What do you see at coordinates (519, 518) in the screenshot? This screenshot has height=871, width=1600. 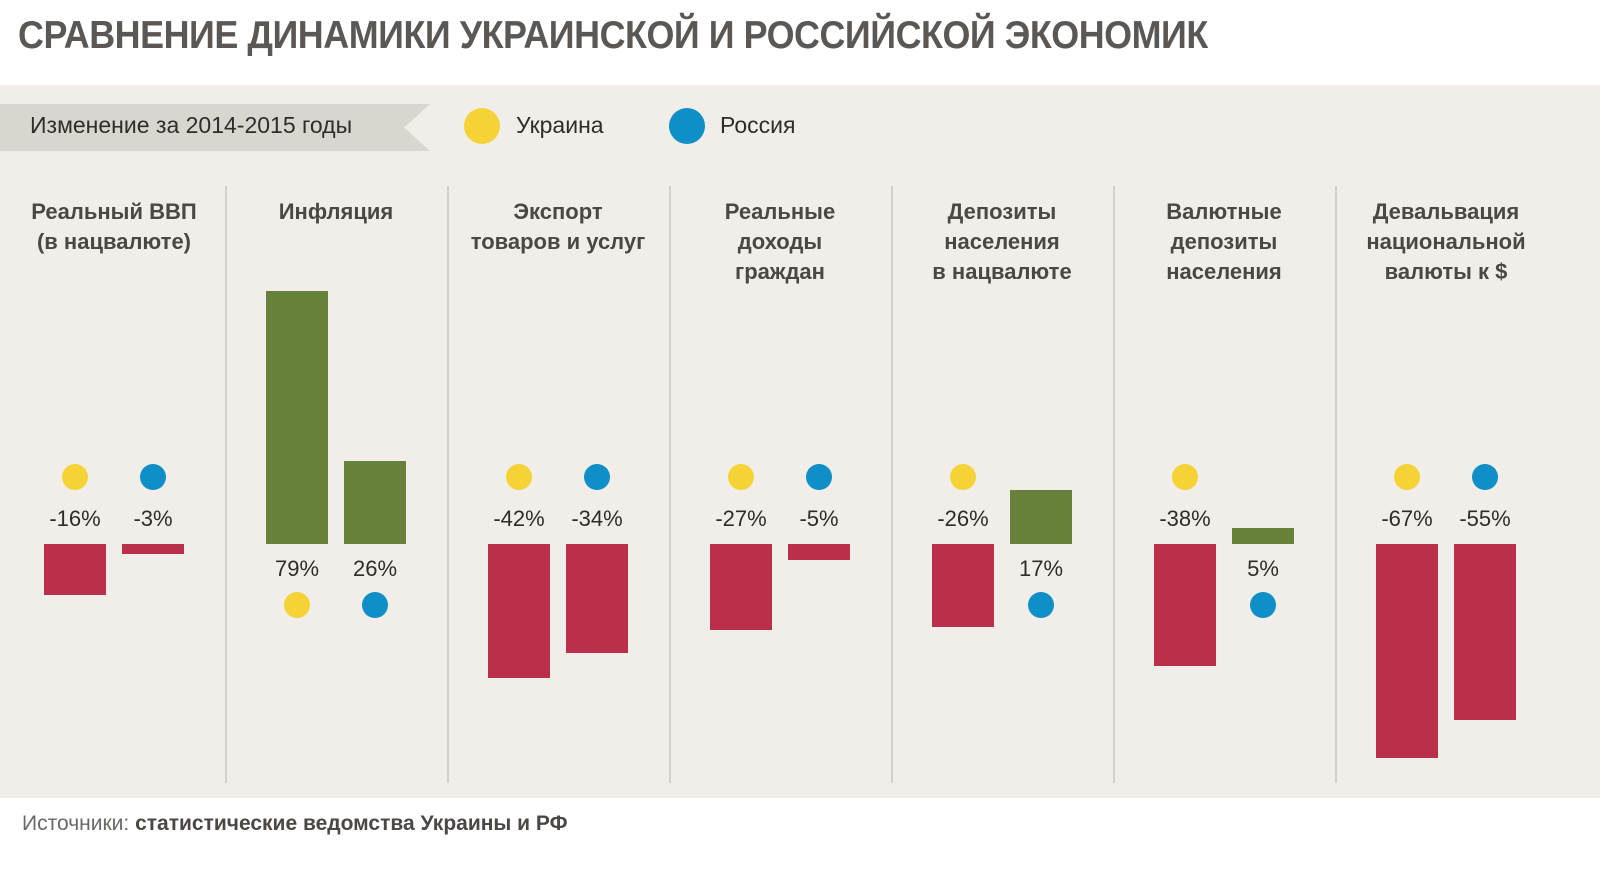 I see `value-label-ukraine: -42%` at bounding box center [519, 518].